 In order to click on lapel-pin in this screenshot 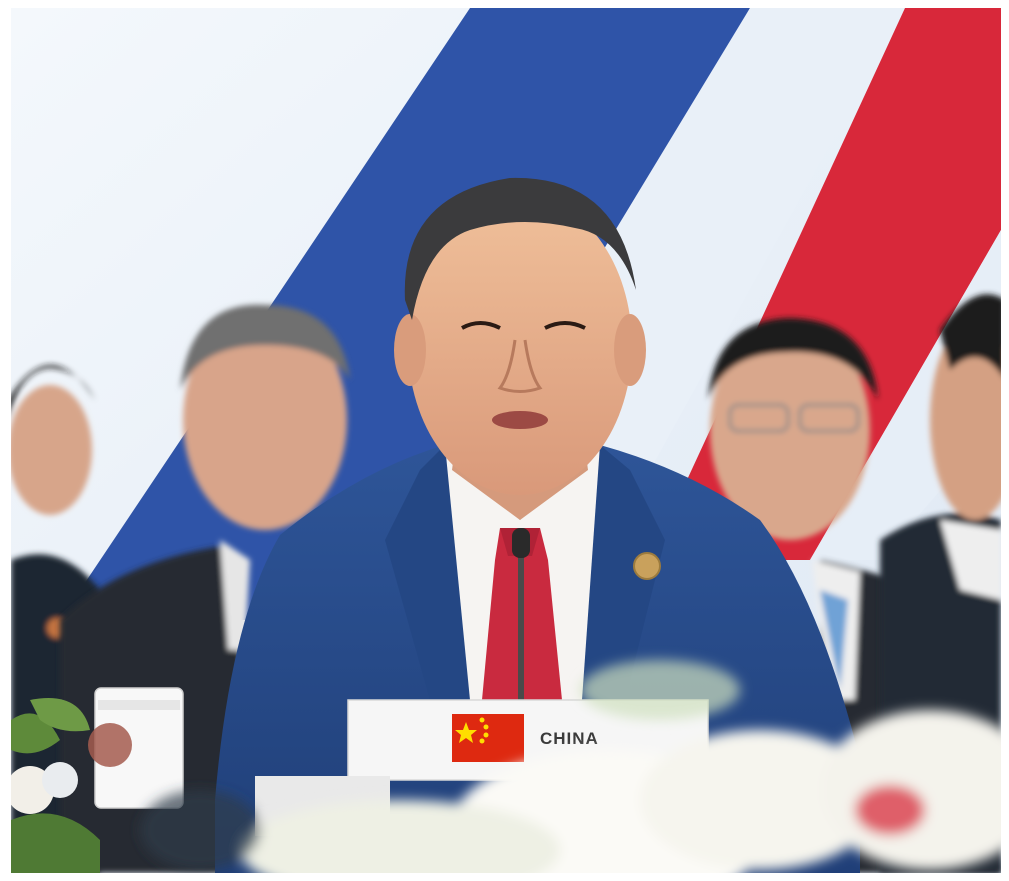, I will do `click(647, 566)`.